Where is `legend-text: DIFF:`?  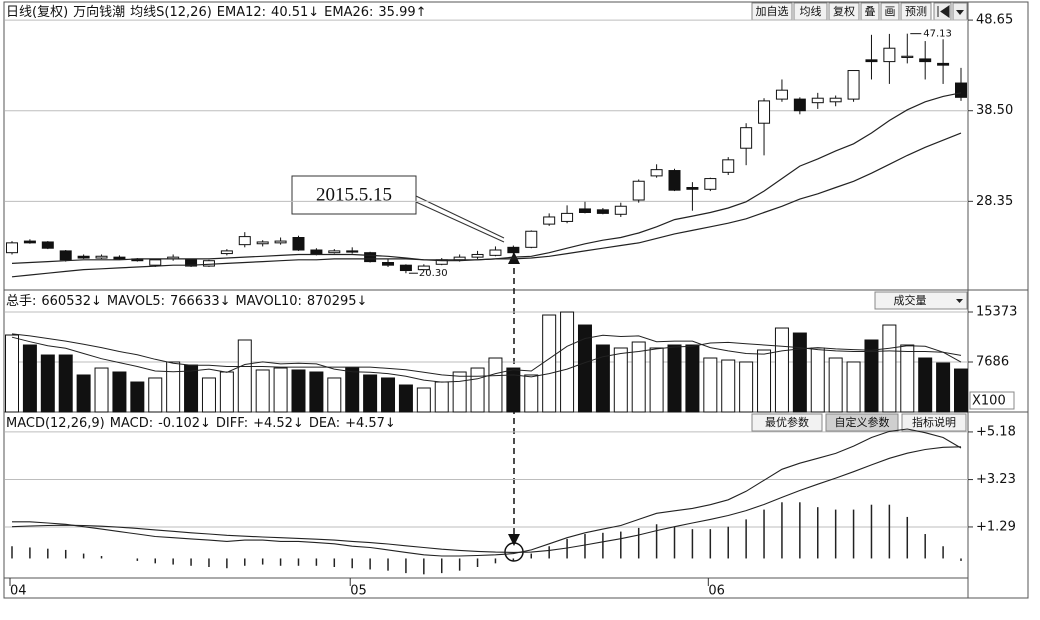 legend-text: DIFF: is located at coordinates (232, 423).